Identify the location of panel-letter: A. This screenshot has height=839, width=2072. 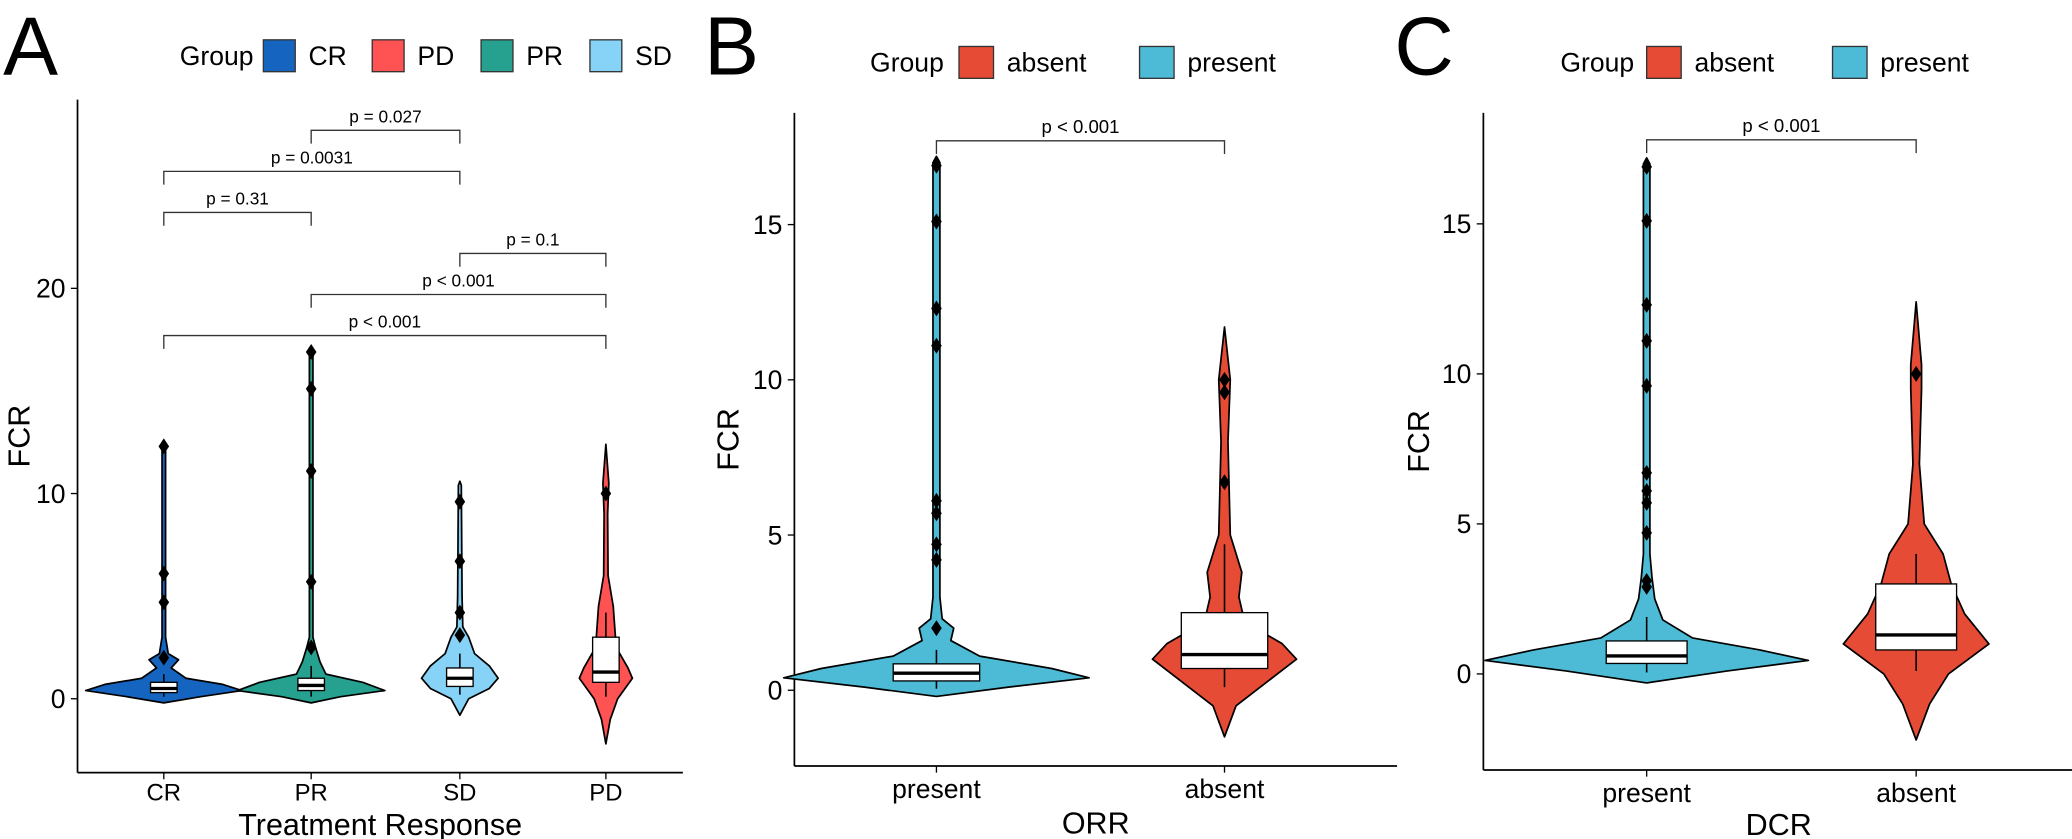
(30, 46).